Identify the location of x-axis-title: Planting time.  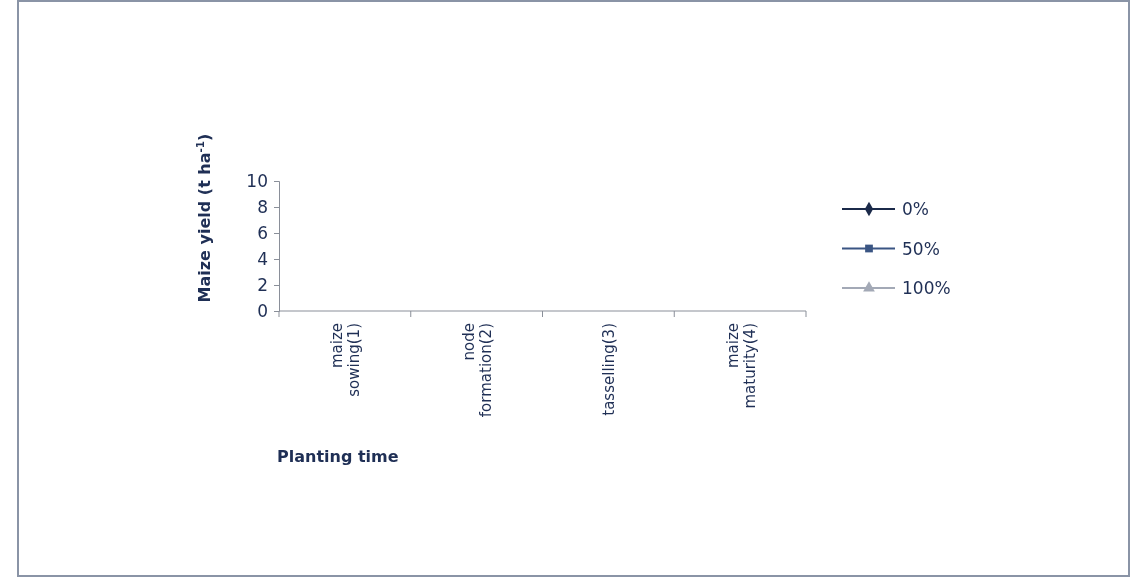
(338, 456).